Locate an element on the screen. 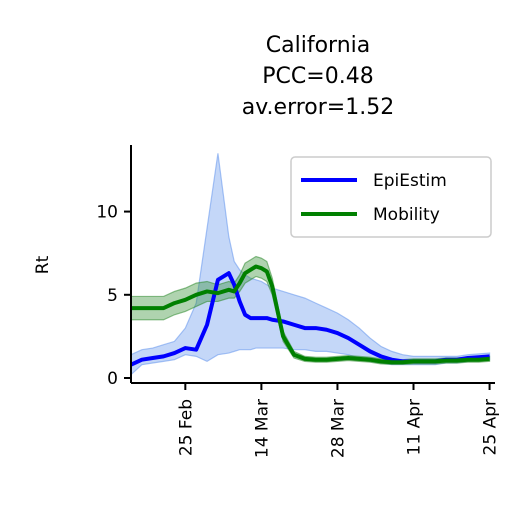 Image resolution: width=531 pixels, height=531 pixels. title-line-0: California is located at coordinates (318, 45).